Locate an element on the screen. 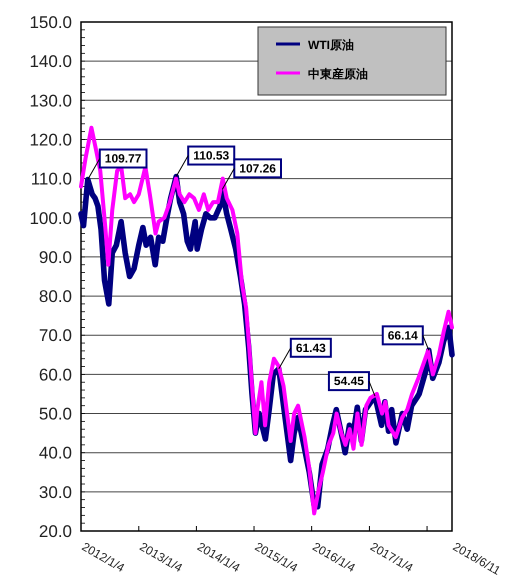 Image resolution: width=510 pixels, height=576 pixels. annotation: 109.77 is located at coordinates (123, 159).